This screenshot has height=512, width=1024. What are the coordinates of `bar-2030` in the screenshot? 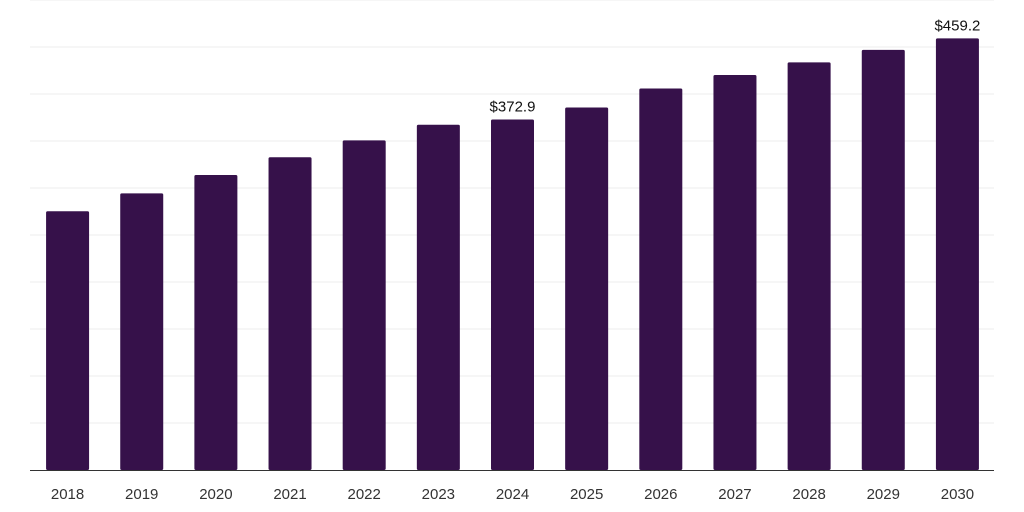 It's located at (957, 254).